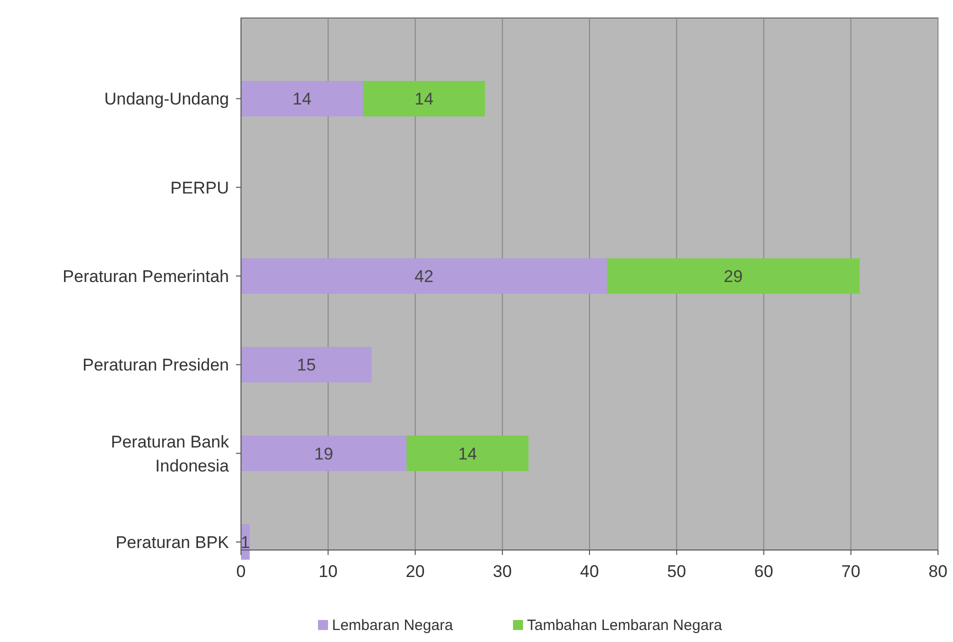  I want to click on legend-label: Tambahan Lembaran Negara, so click(625, 625).